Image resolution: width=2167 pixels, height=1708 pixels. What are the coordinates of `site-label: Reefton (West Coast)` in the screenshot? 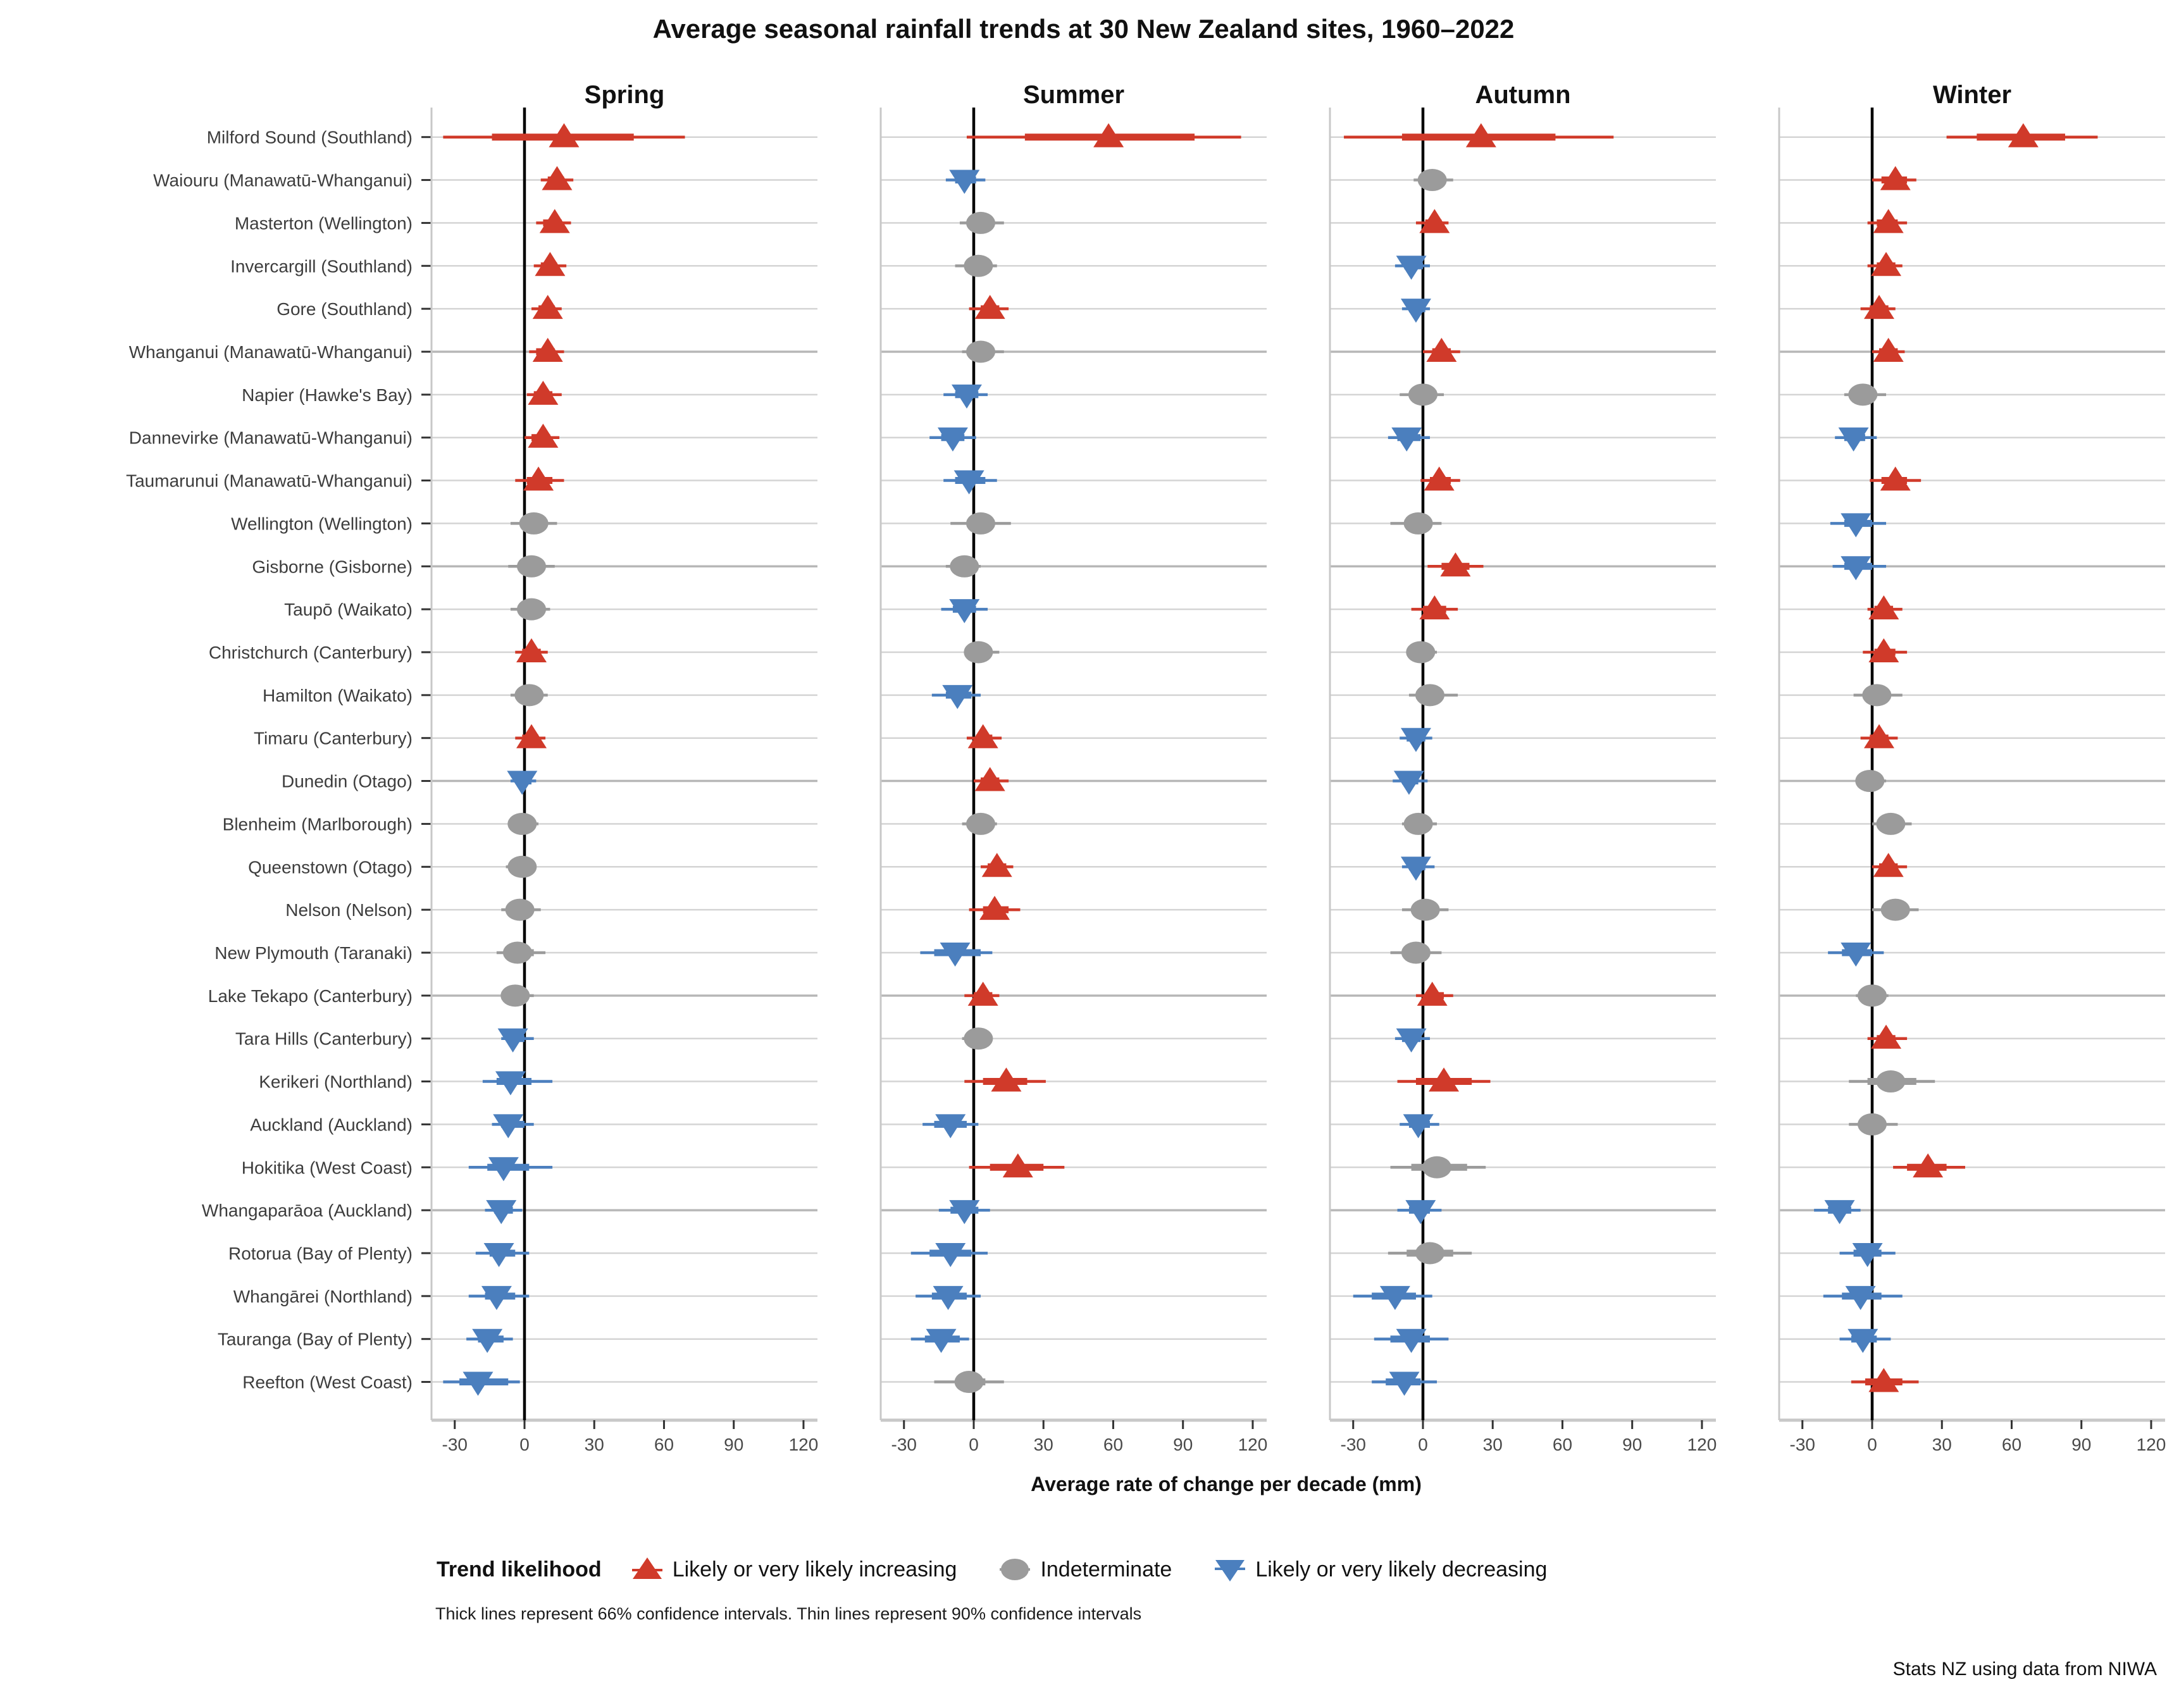 It's located at (328, 1382).